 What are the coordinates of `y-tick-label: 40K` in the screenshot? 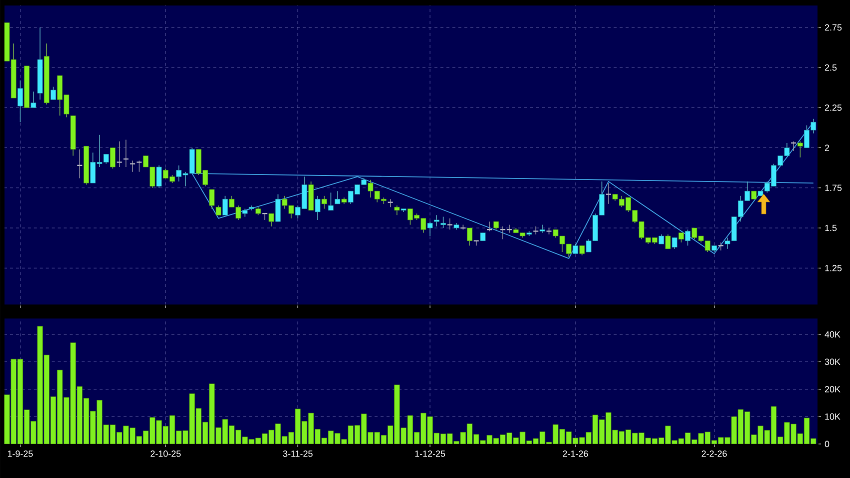 It's located at (832, 334).